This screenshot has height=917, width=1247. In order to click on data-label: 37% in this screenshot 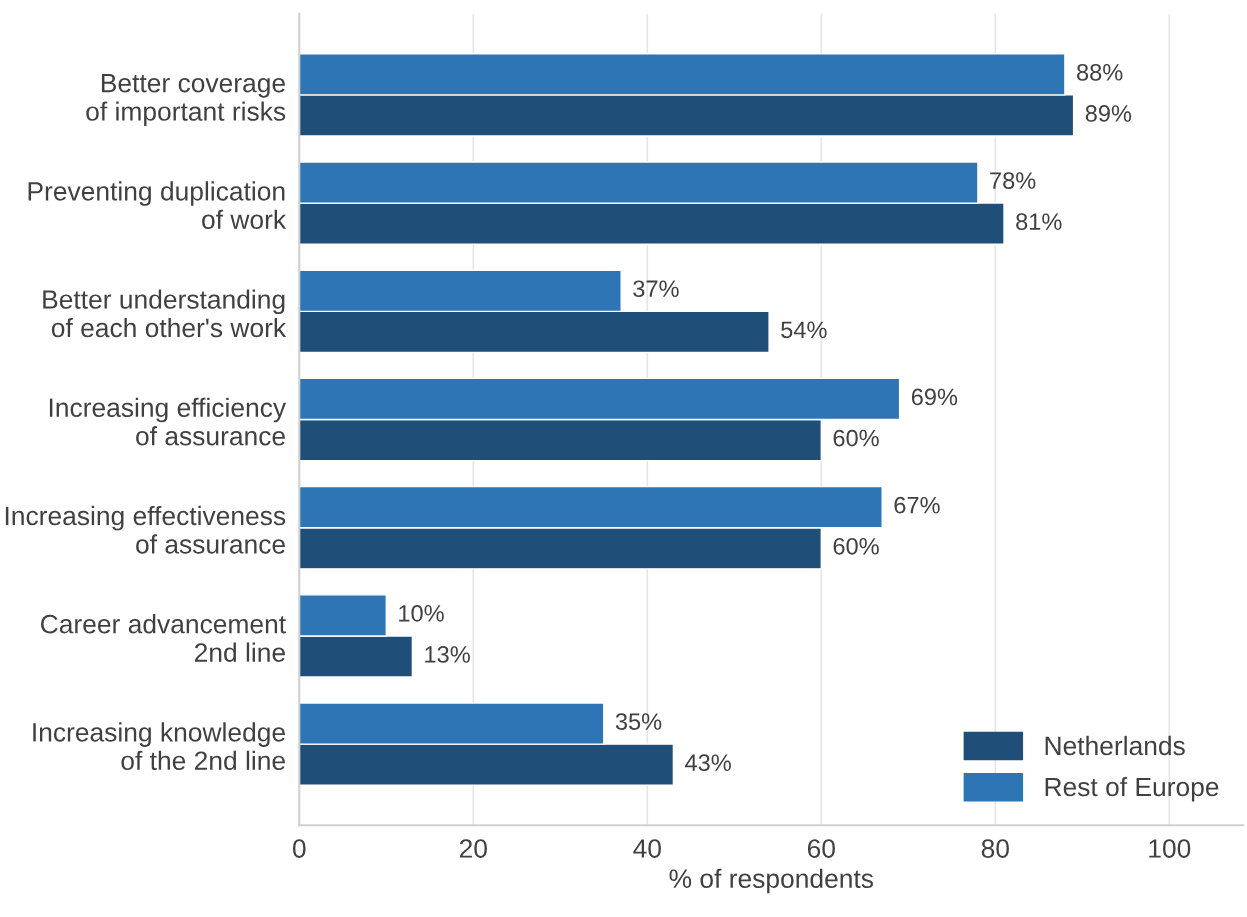, I will do `click(656, 289)`.